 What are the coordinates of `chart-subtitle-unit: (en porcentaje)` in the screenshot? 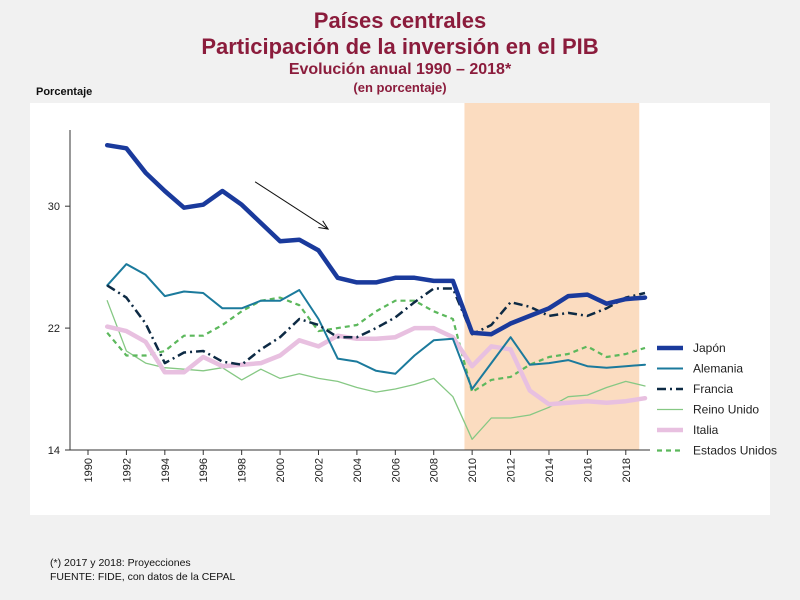 It's located at (400, 87).